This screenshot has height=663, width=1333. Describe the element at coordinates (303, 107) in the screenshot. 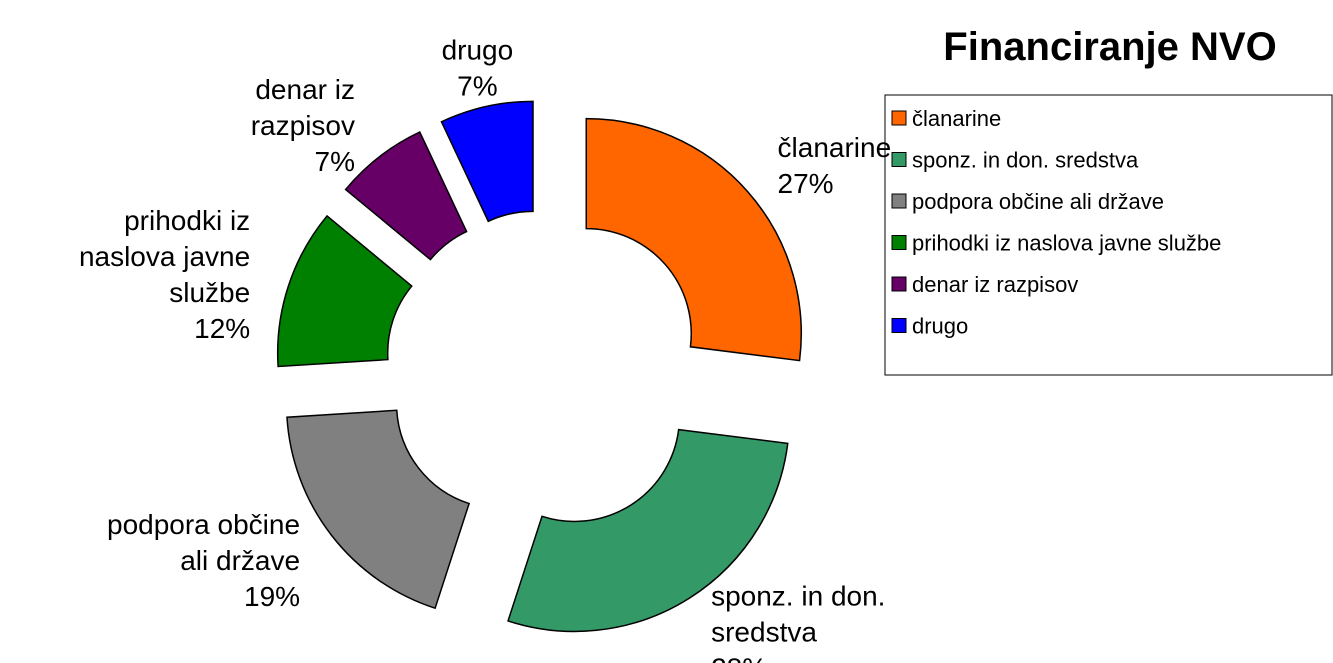

I see `data-label-category: denar iz razpisov` at that location.